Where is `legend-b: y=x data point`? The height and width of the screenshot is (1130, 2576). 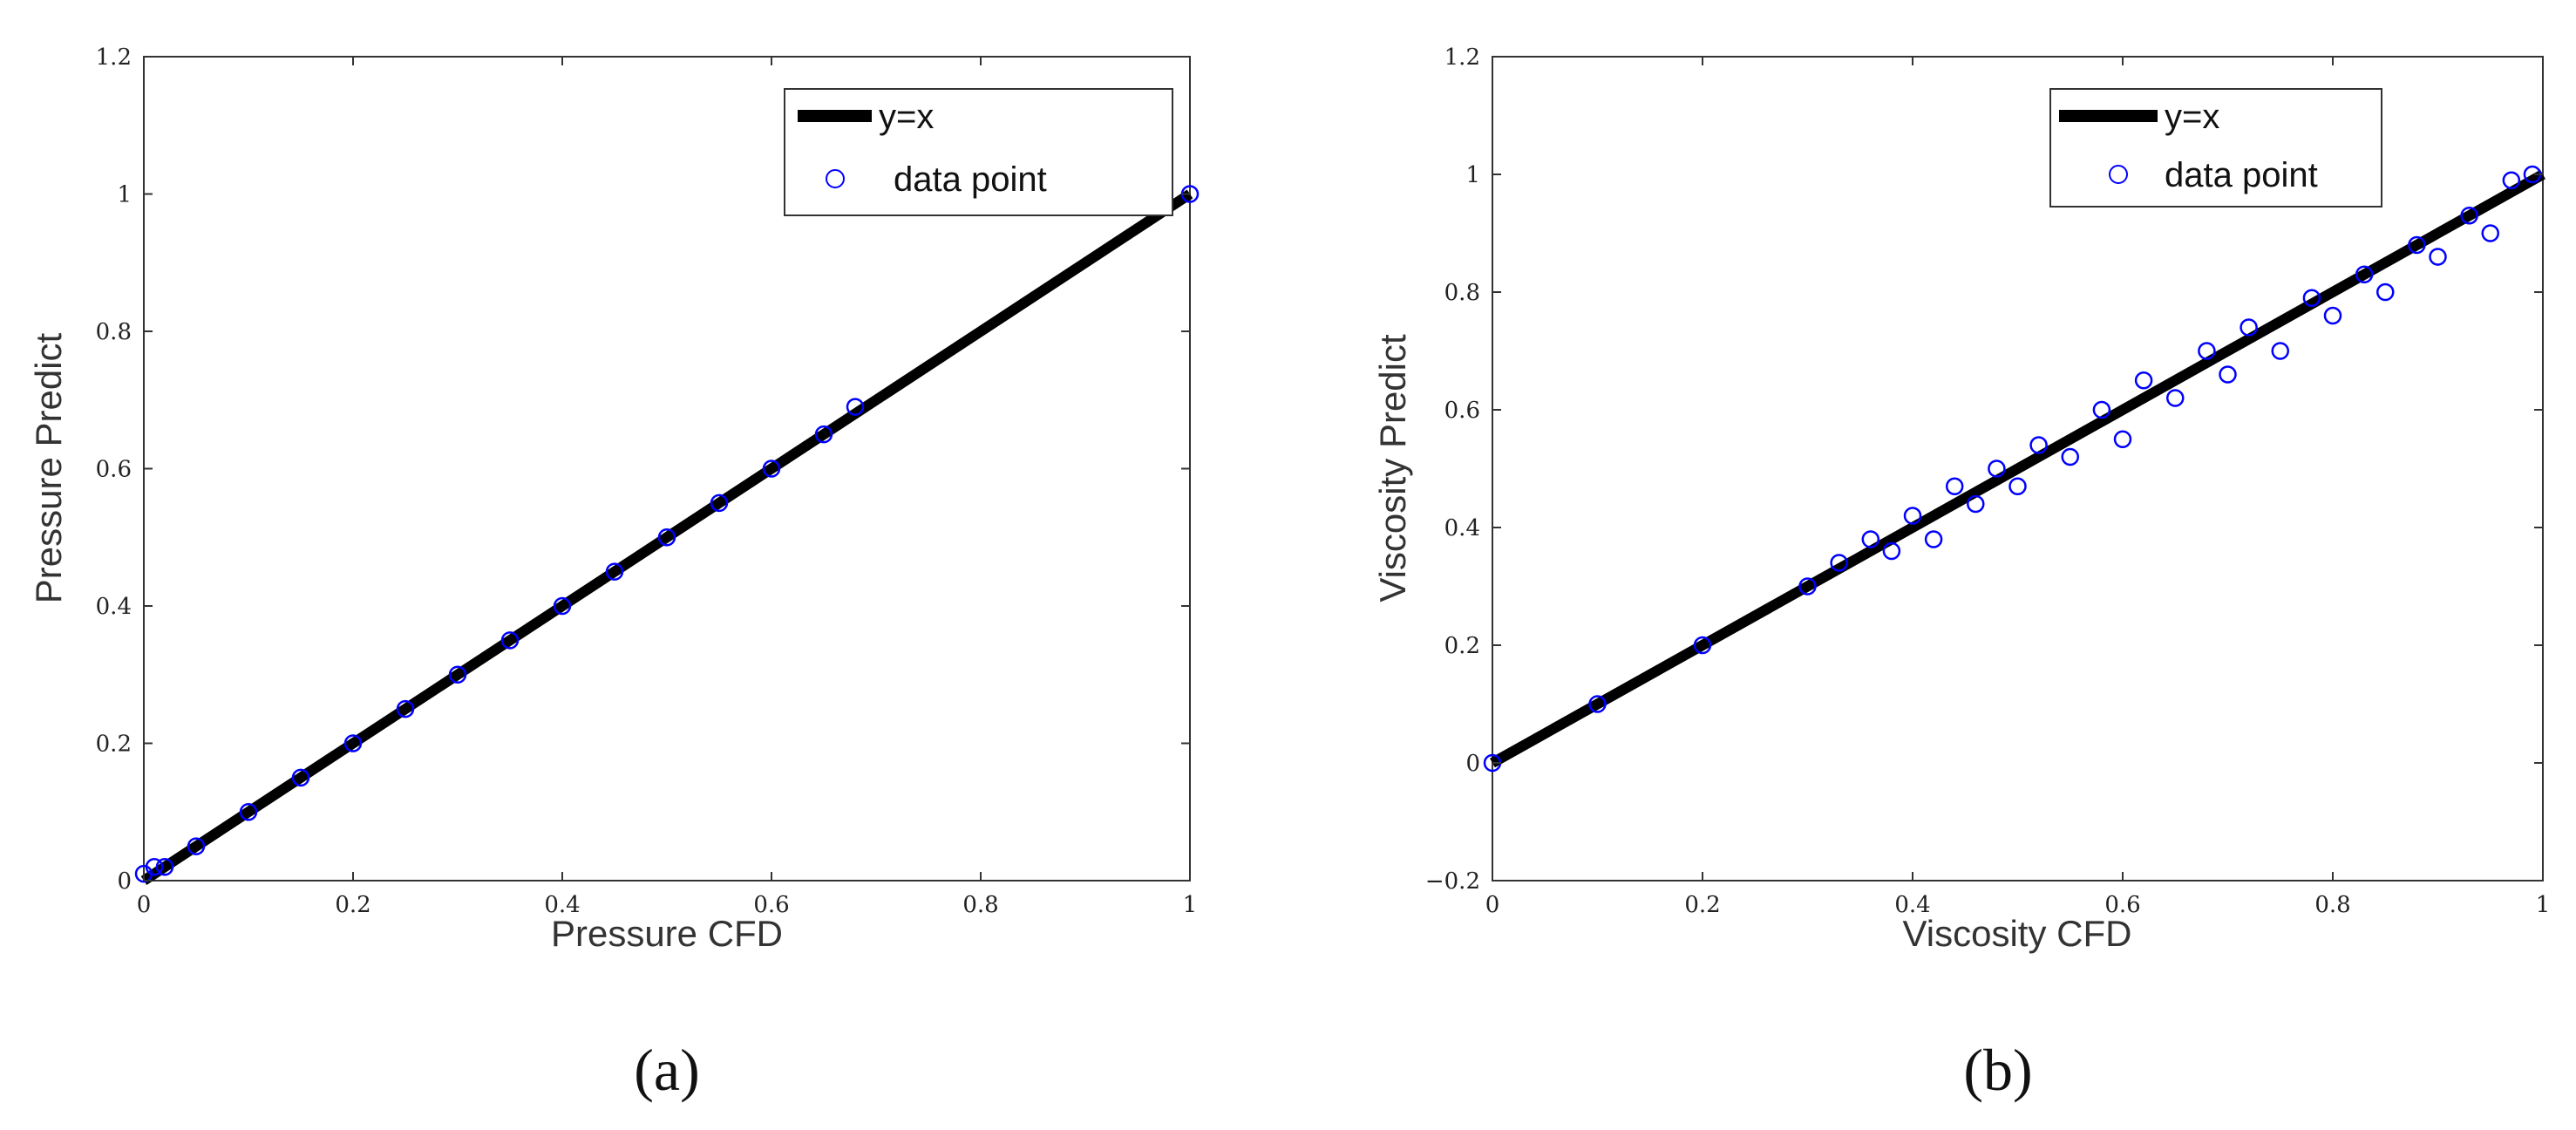 legend-b: y=x data point is located at coordinates (2215, 148).